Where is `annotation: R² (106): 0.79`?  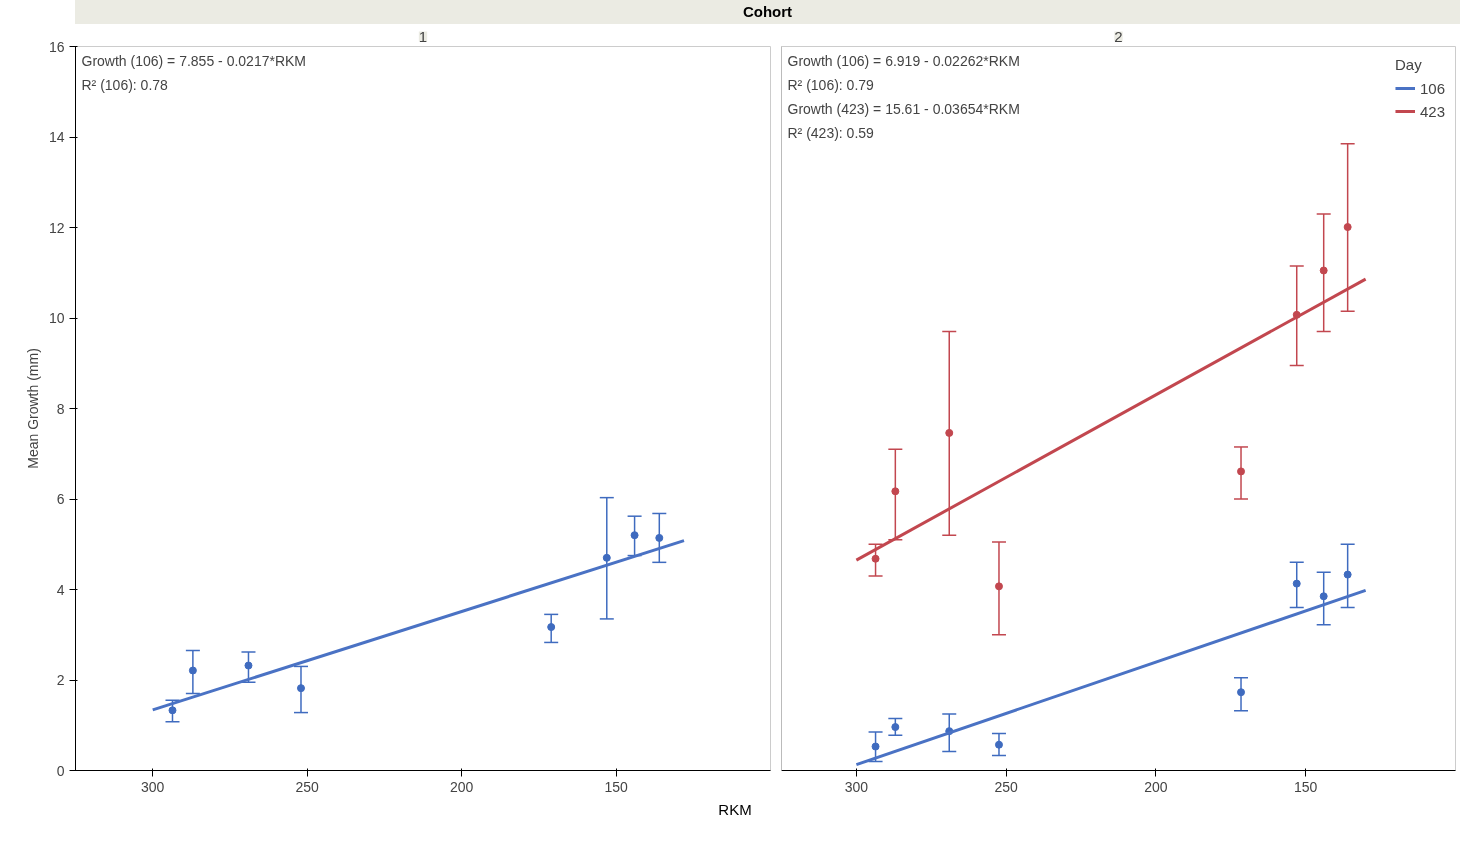
annotation: R² (106): 0.79 is located at coordinates (831, 84).